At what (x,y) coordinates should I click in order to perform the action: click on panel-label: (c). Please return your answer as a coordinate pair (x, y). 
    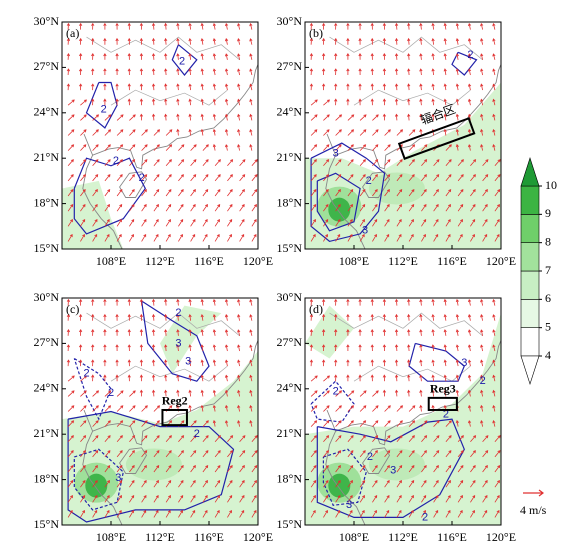
    Looking at the image, I should click on (72, 309).